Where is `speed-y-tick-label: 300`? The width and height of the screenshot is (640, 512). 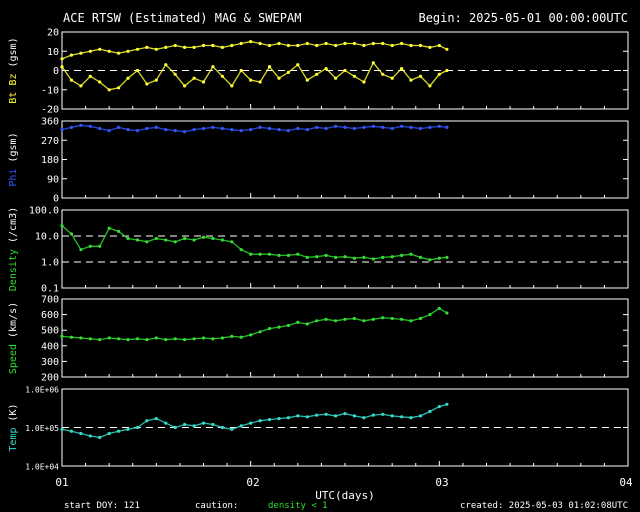
speed-y-tick-label: 300 is located at coordinates (50, 362).